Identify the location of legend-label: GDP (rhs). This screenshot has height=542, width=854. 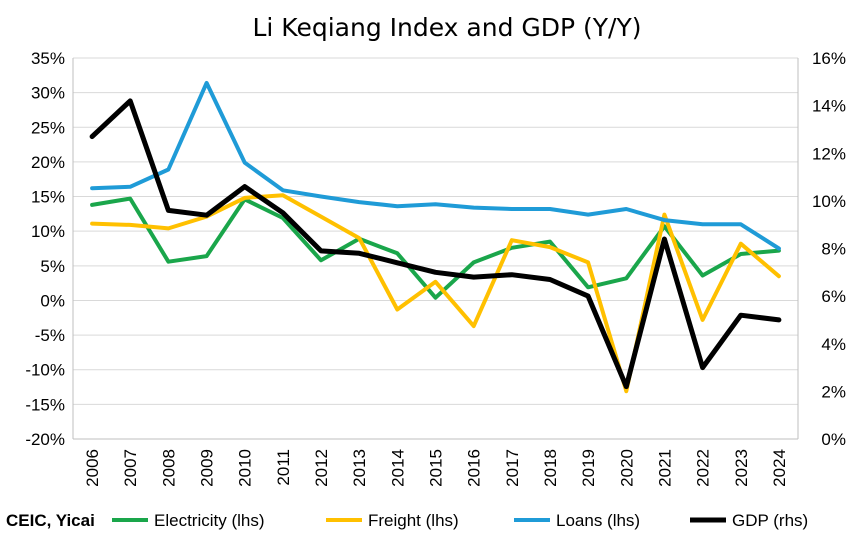
(770, 520).